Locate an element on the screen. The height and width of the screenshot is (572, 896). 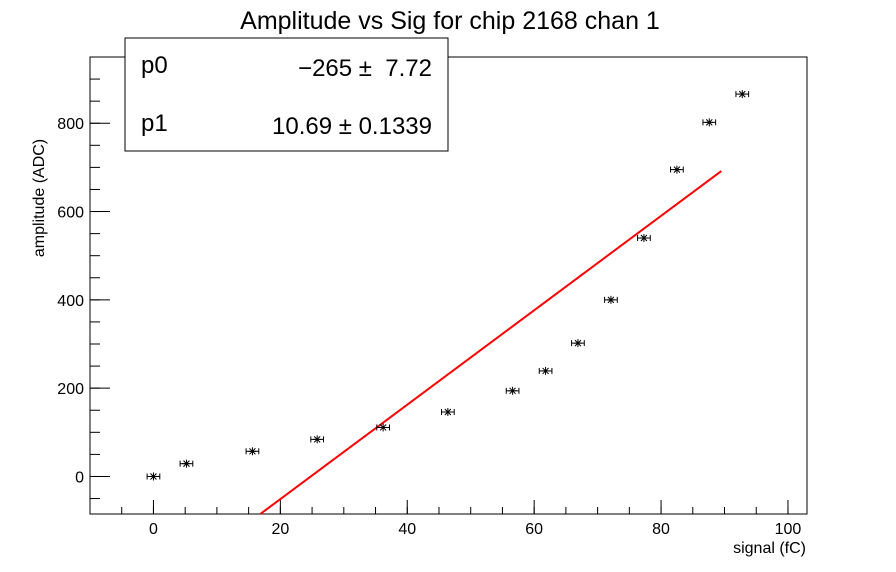
stat-p0-value: −265 ± 7.72 is located at coordinates (365, 68).